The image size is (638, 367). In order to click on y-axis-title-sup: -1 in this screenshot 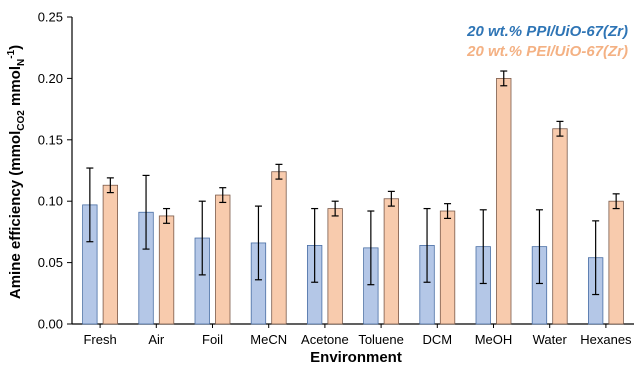, I will do `click(11, 53)`.